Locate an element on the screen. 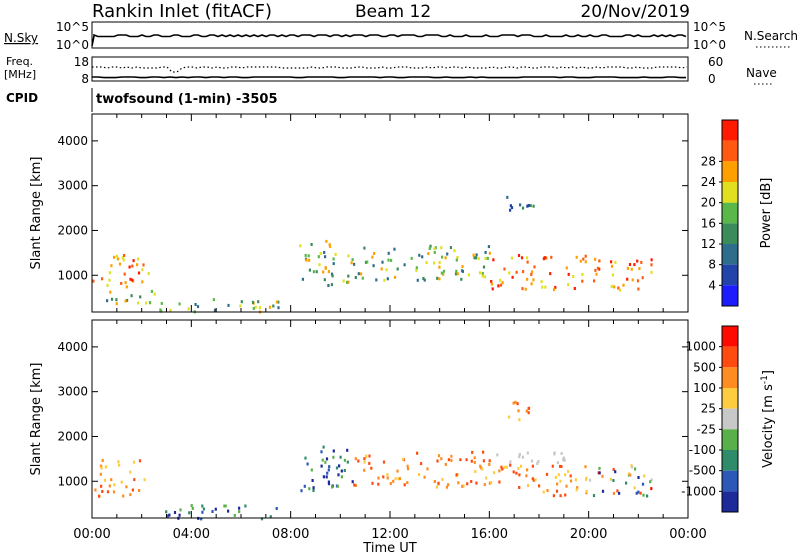  colorbar-tick-label: 16 is located at coordinates (708, 223).